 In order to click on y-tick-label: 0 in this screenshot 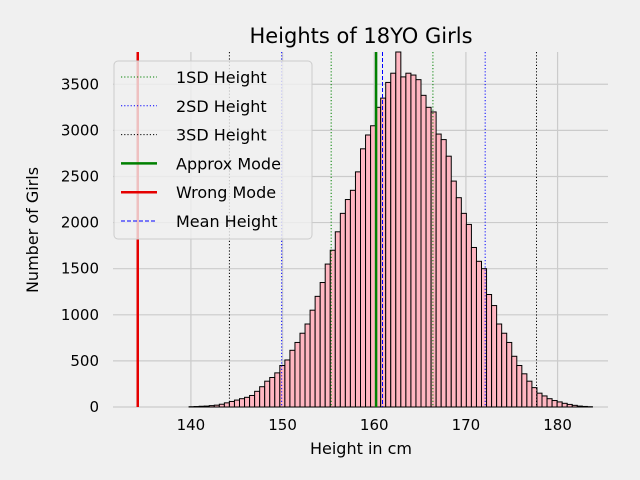, I will do `click(94, 407)`.